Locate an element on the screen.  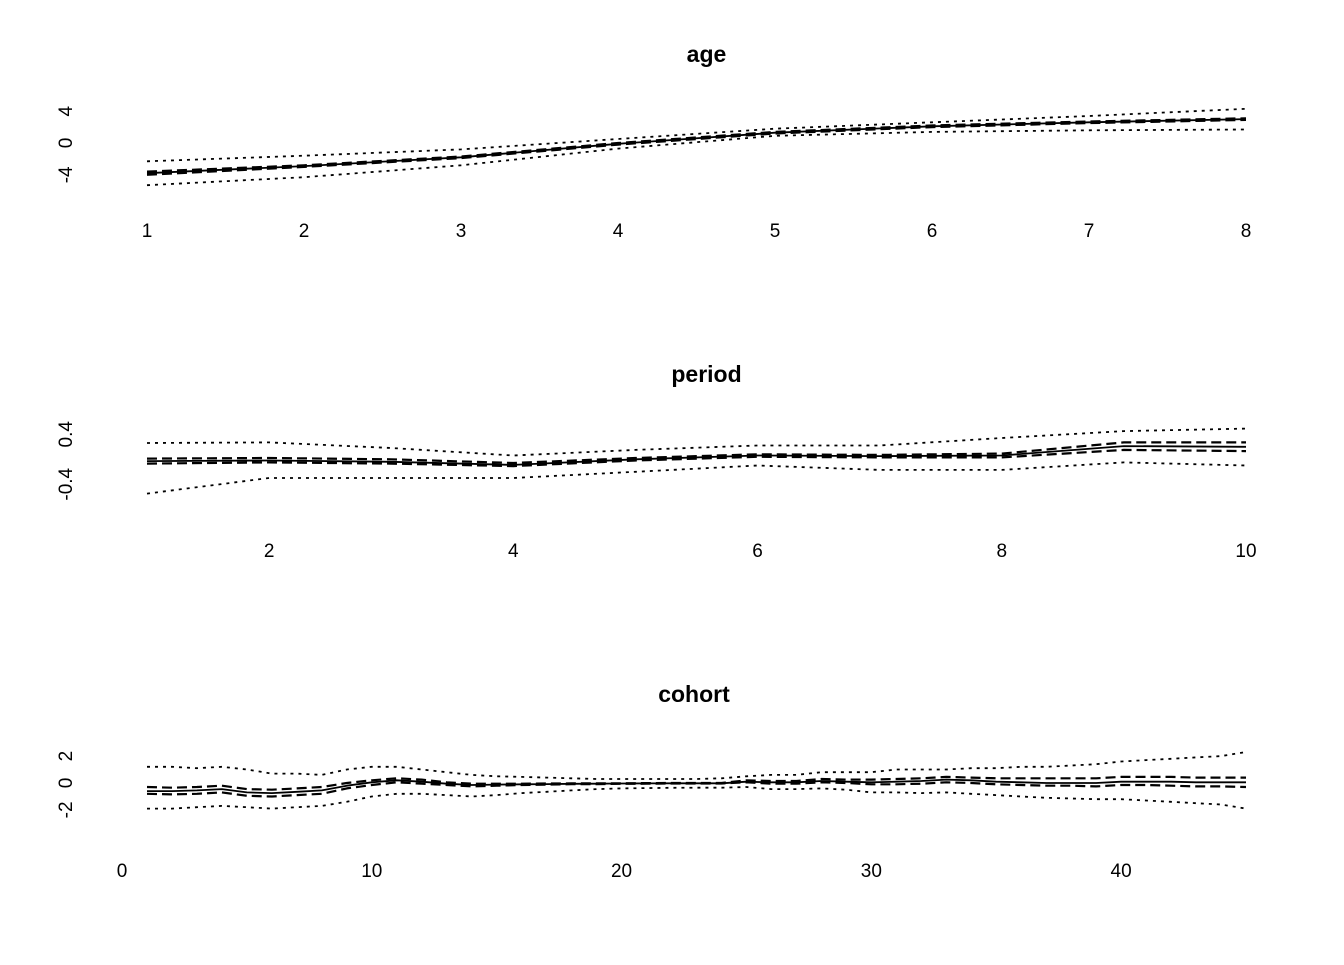
panel-title: cohort is located at coordinates (694, 694).